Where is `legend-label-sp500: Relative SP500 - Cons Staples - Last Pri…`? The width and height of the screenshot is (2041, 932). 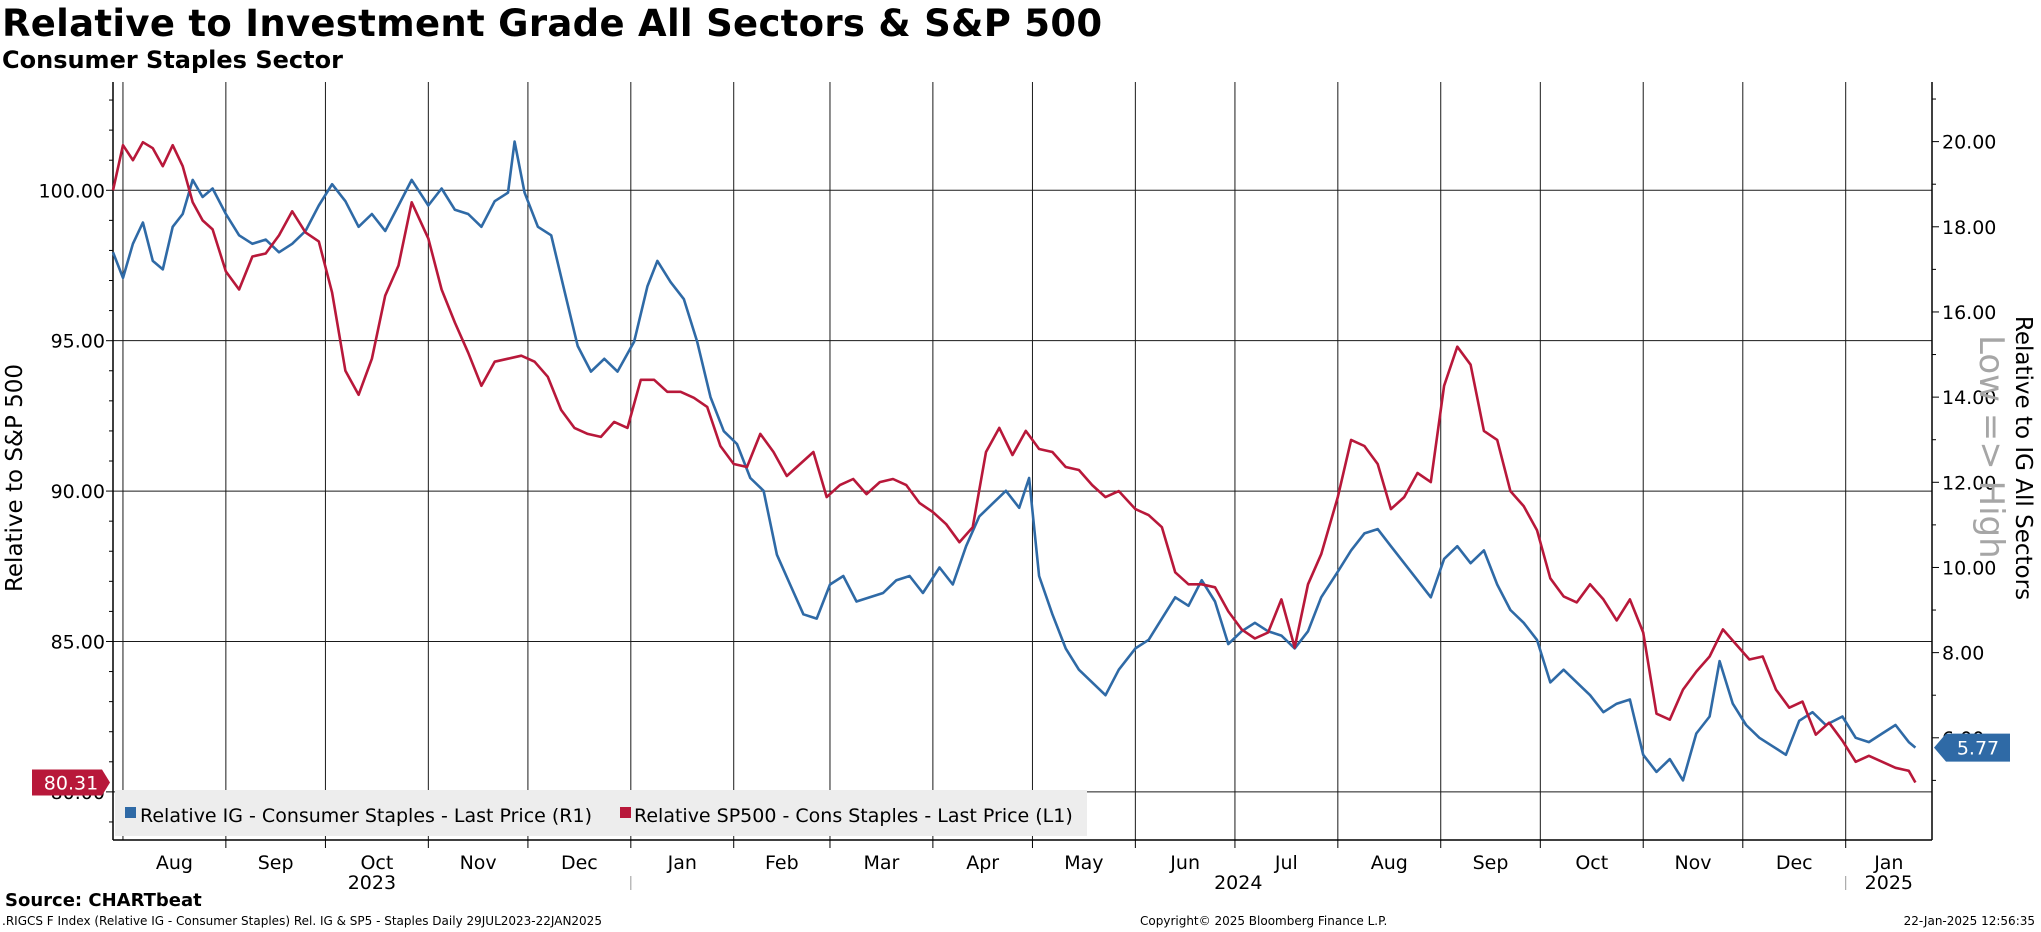
legend-label-sp500: Relative SP500 - Cons Staples - Last Pri… is located at coordinates (853, 816).